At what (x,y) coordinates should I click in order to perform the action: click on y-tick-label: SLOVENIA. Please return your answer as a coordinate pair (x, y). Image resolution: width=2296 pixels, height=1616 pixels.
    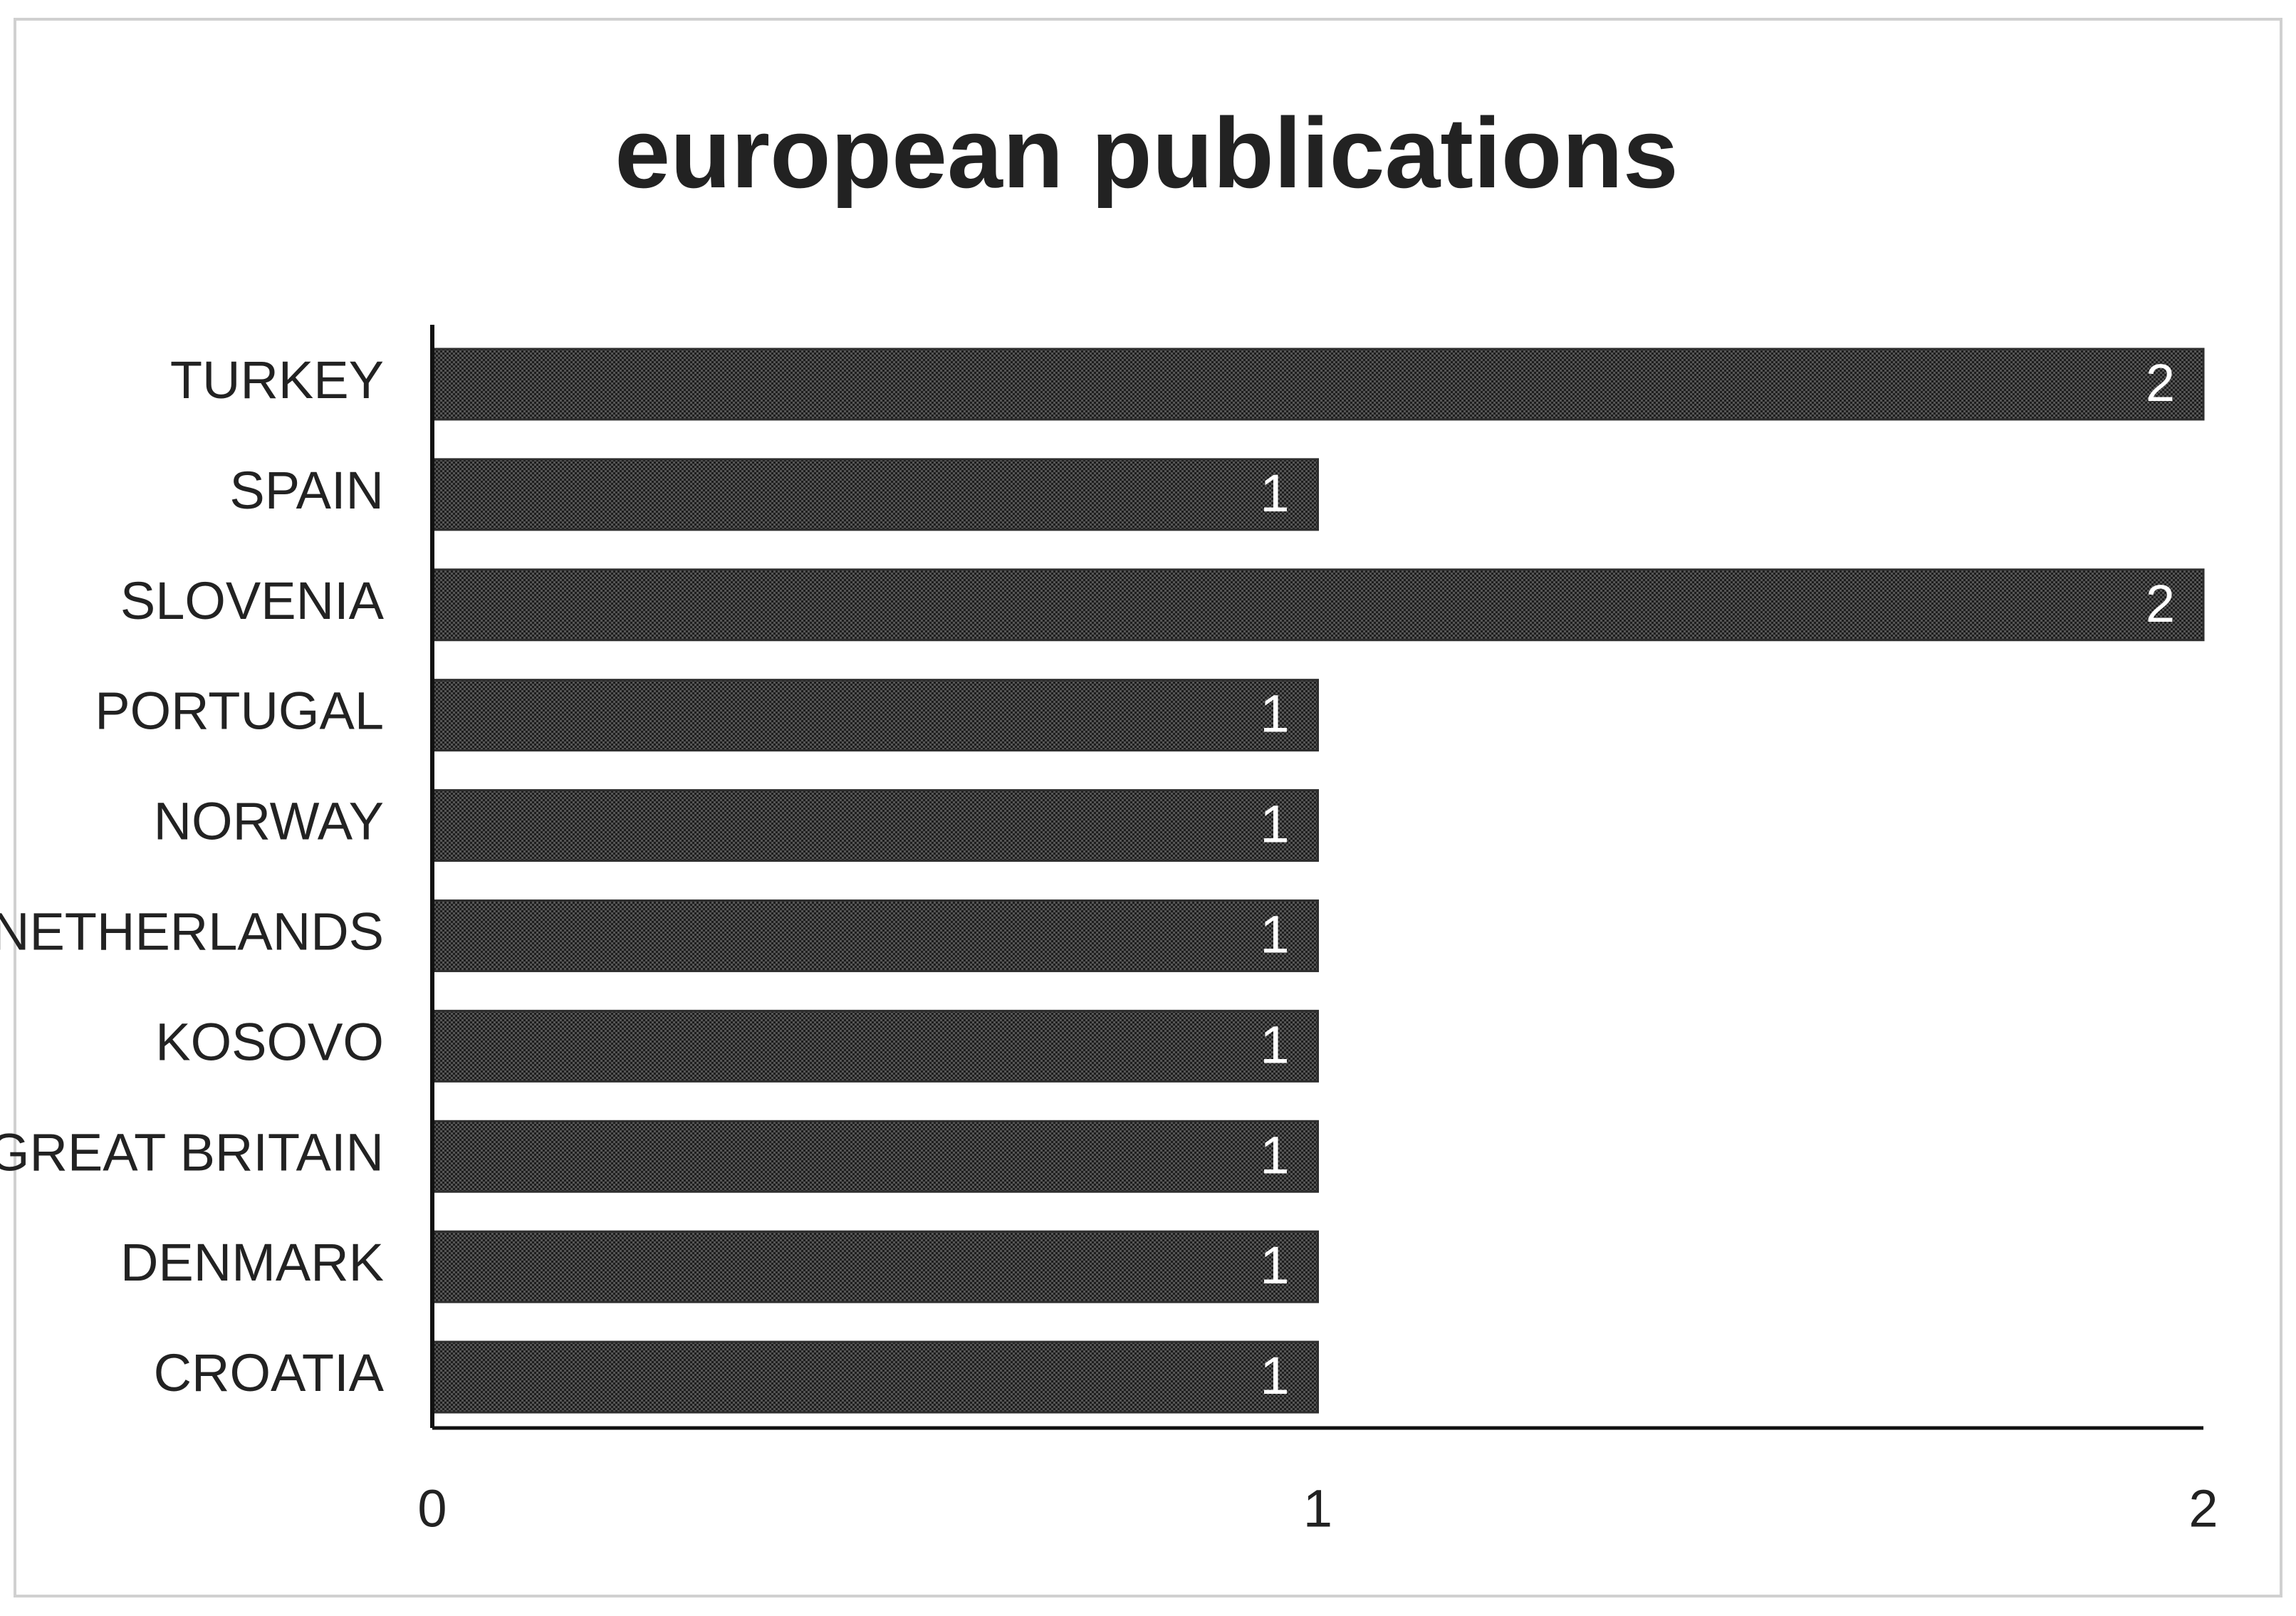
    Looking at the image, I should click on (252, 600).